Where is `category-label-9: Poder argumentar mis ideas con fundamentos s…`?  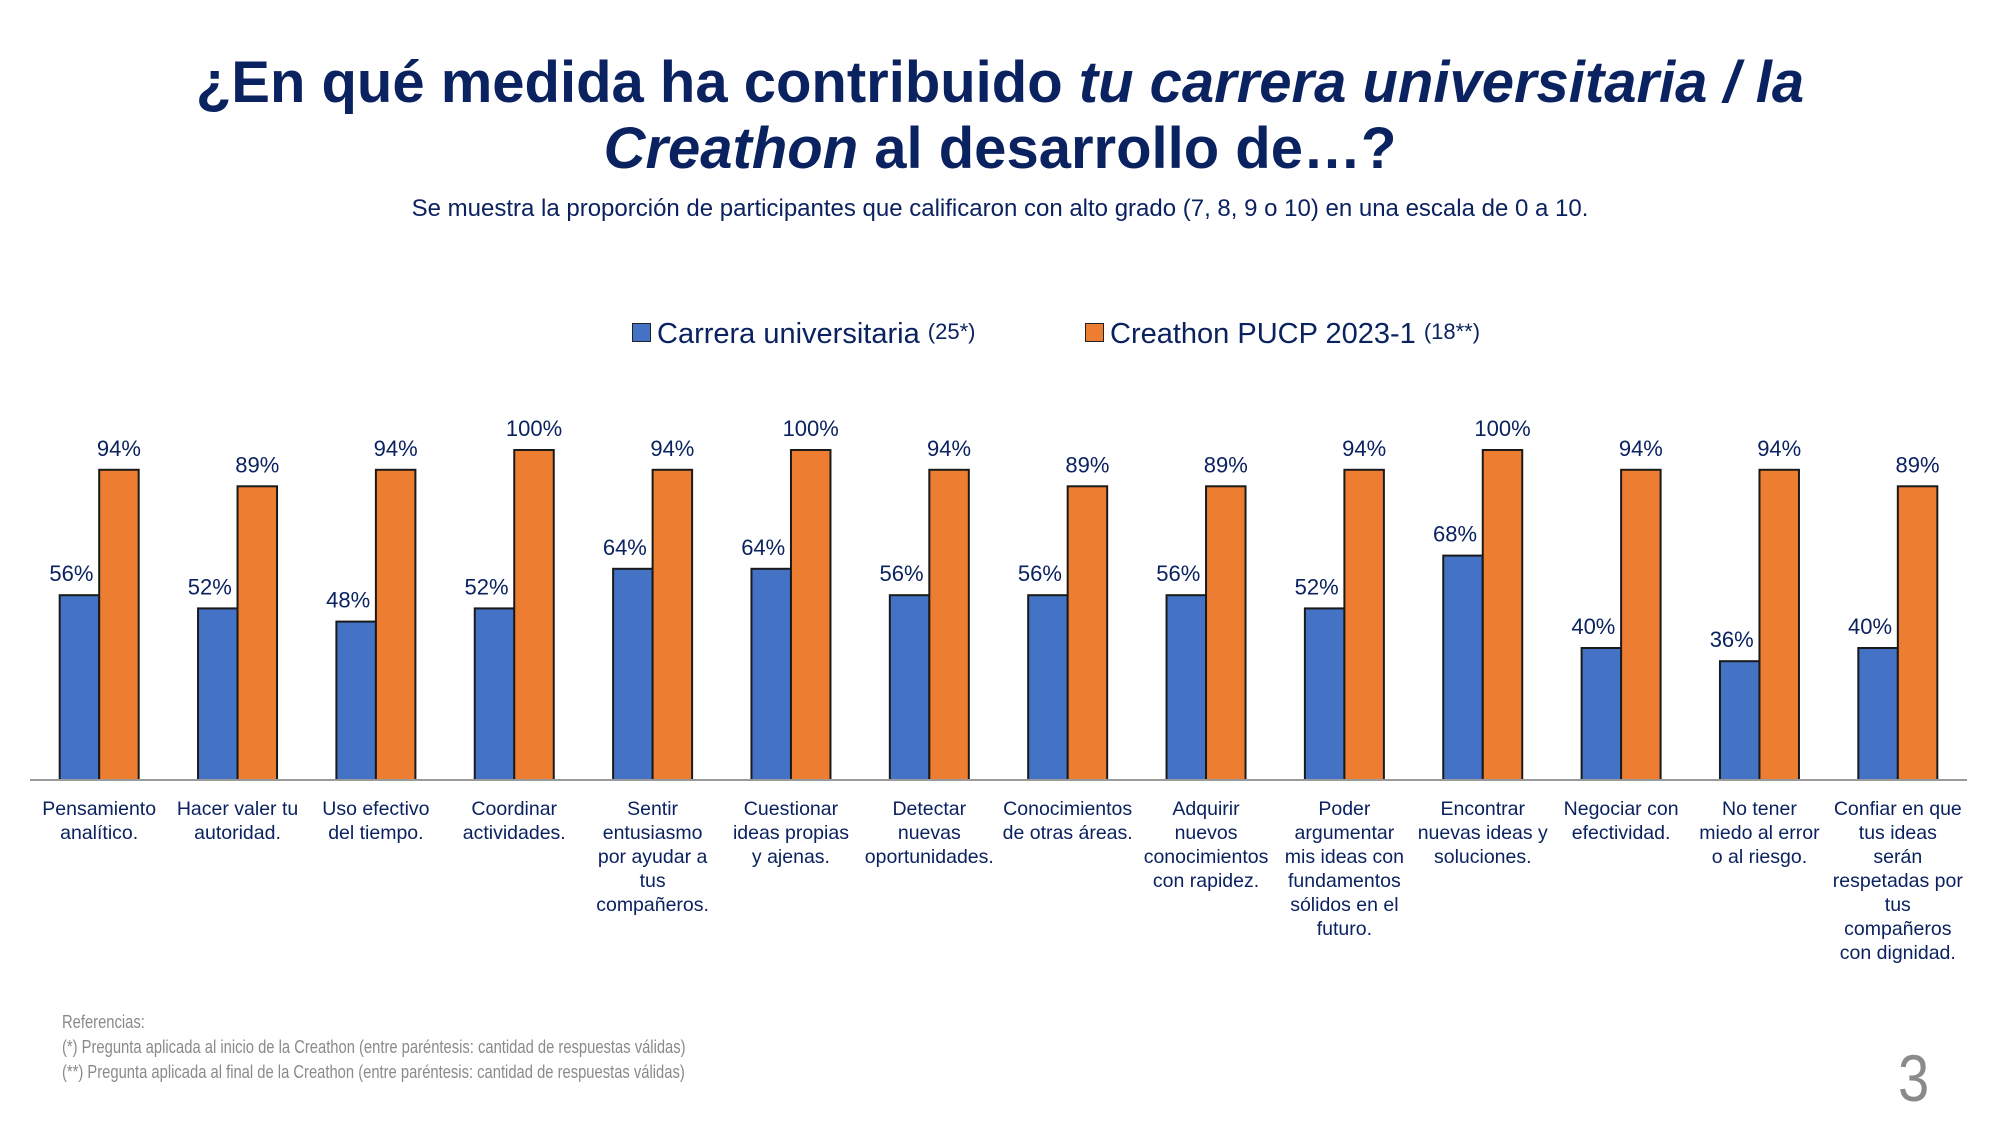 category-label-9: Poder argumentar mis ideas con fundamentos s… is located at coordinates (1344, 869).